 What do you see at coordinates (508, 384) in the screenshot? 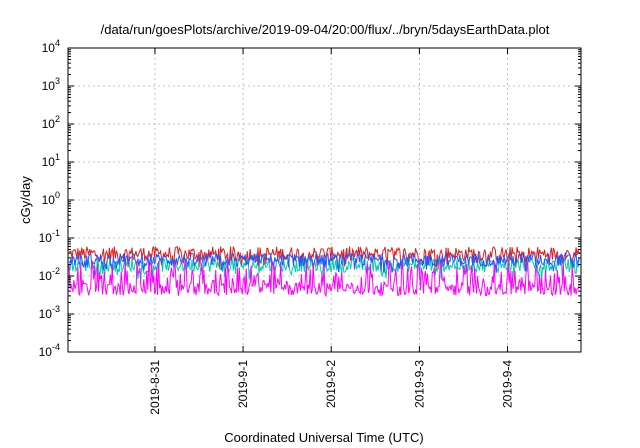
I see `x-tick-label: 2019-9-4` at bounding box center [508, 384].